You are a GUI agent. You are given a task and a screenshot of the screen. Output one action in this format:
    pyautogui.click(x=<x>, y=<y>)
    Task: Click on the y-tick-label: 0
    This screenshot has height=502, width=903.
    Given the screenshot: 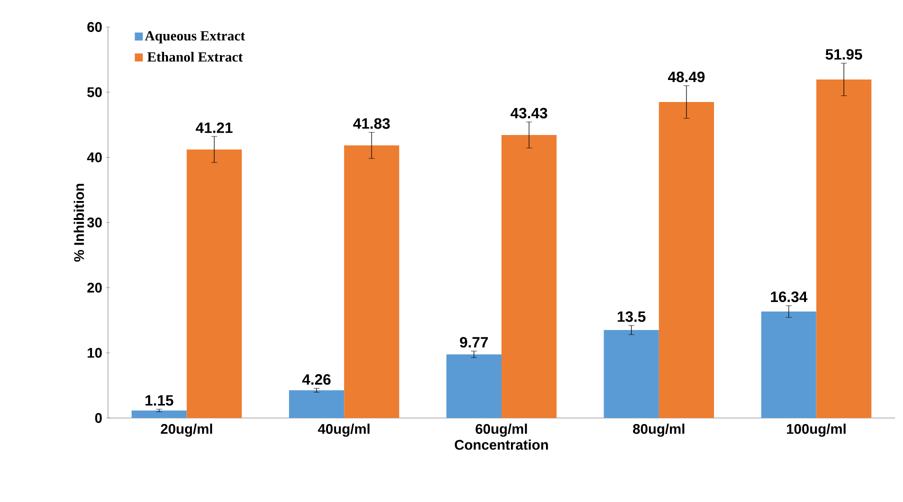 What is the action you would take?
    pyautogui.click(x=98, y=418)
    